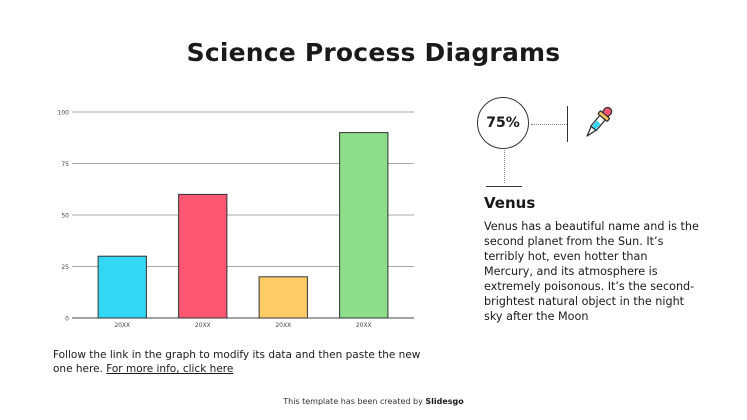 The width and height of the screenshot is (747, 420). Describe the element at coordinates (444, 401) in the screenshot. I see `footer-brand: Slidesgo` at that location.